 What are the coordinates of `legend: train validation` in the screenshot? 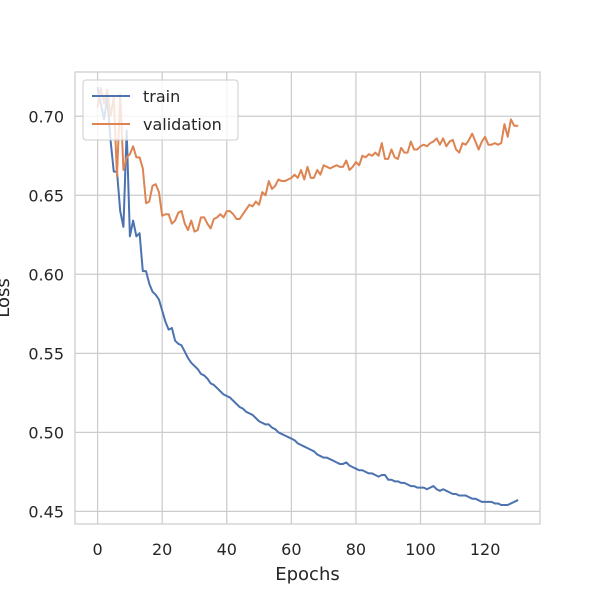 It's located at (160, 110).